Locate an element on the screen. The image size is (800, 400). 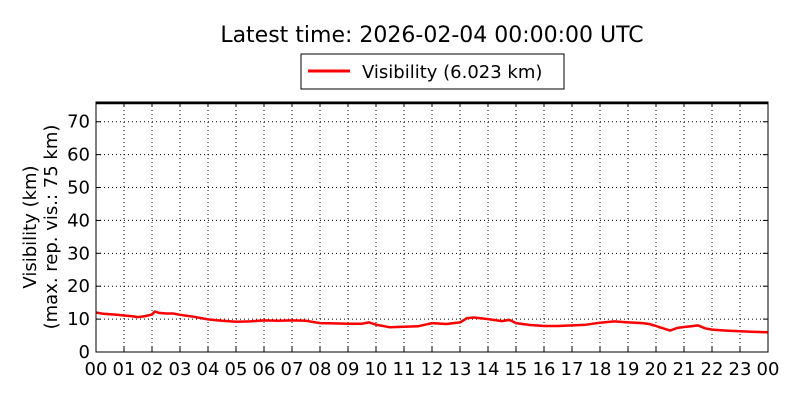
x-tick-label: 09 is located at coordinates (348, 369).